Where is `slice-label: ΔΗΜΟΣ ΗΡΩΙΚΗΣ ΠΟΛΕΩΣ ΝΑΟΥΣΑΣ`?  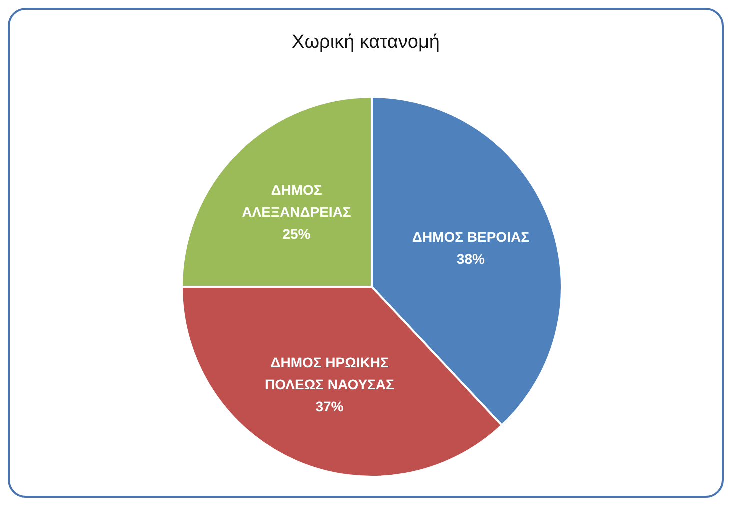 slice-label: ΔΗΜΟΣ ΗΡΩΙΚΗΣ ΠΟΛΕΩΣ ΝΑΟΥΣΑΣ is located at coordinates (329, 373).